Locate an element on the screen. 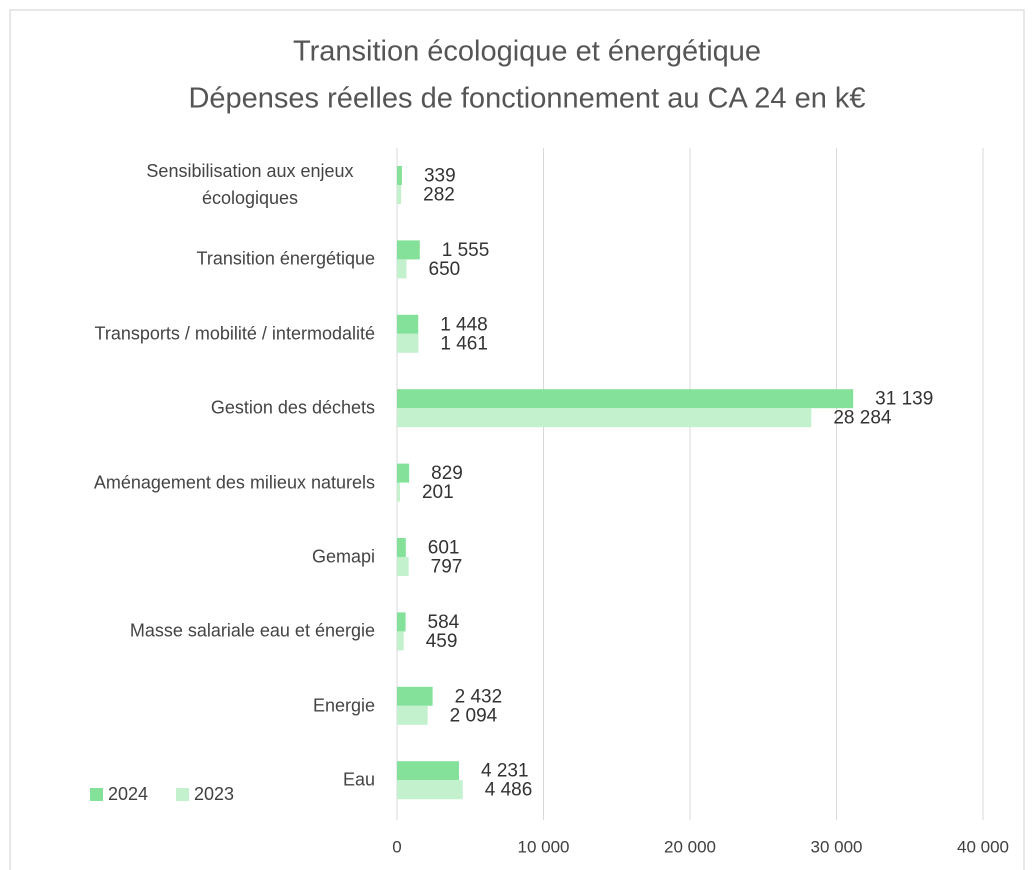 The image size is (1034, 870). value-label: 4 486 is located at coordinates (509, 790).